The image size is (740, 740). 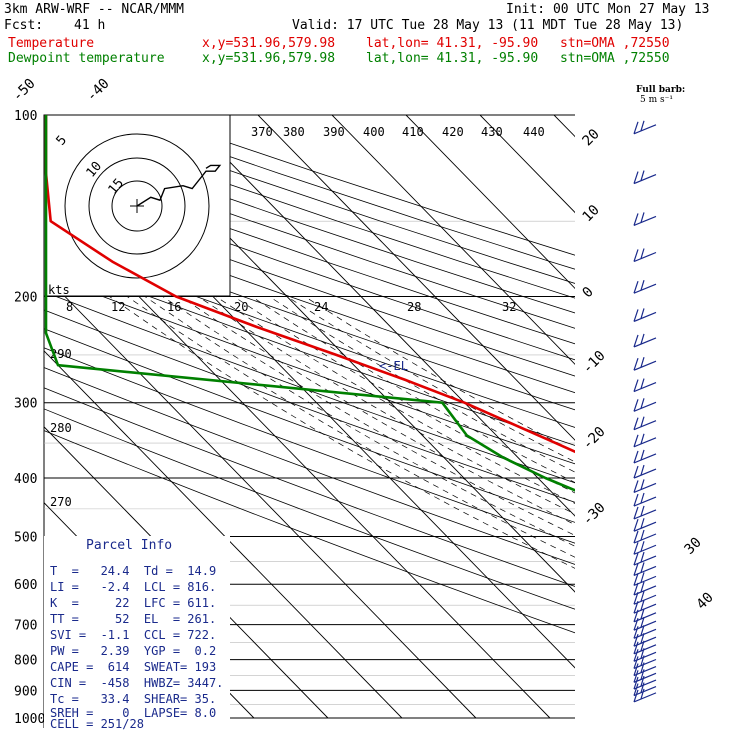 I want to click on theta-label: 420, so click(x=453, y=132).